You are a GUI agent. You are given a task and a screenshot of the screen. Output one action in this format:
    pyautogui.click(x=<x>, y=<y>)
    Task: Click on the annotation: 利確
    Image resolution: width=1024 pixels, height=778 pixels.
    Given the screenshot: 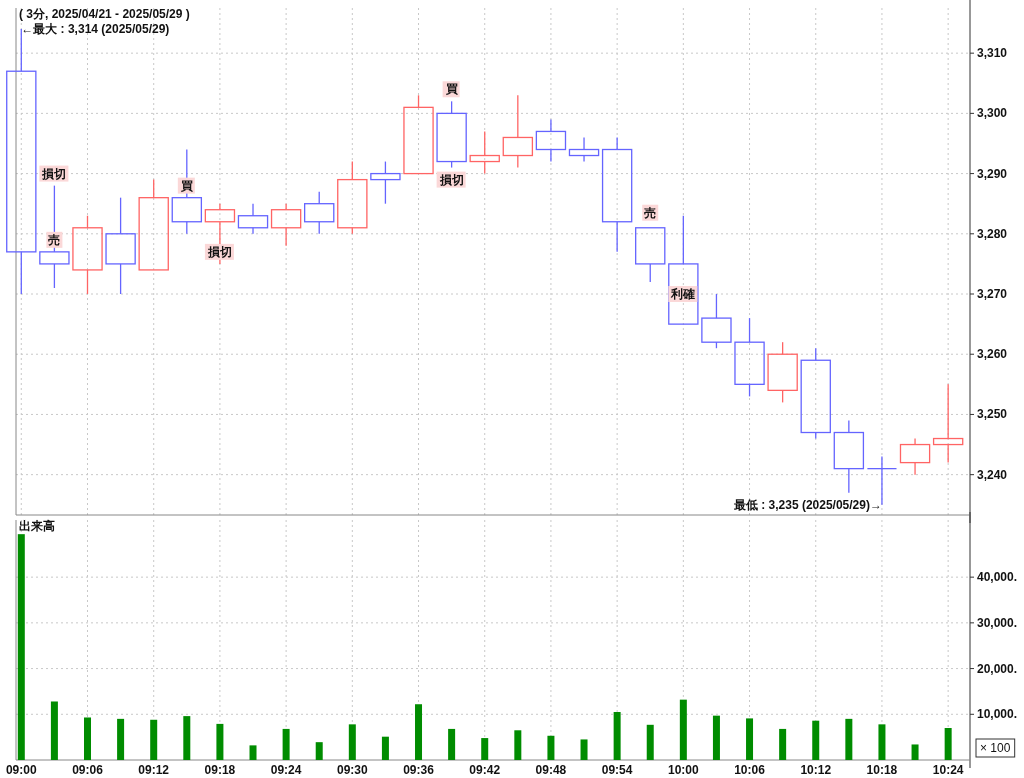 What is the action you would take?
    pyautogui.click(x=683, y=294)
    